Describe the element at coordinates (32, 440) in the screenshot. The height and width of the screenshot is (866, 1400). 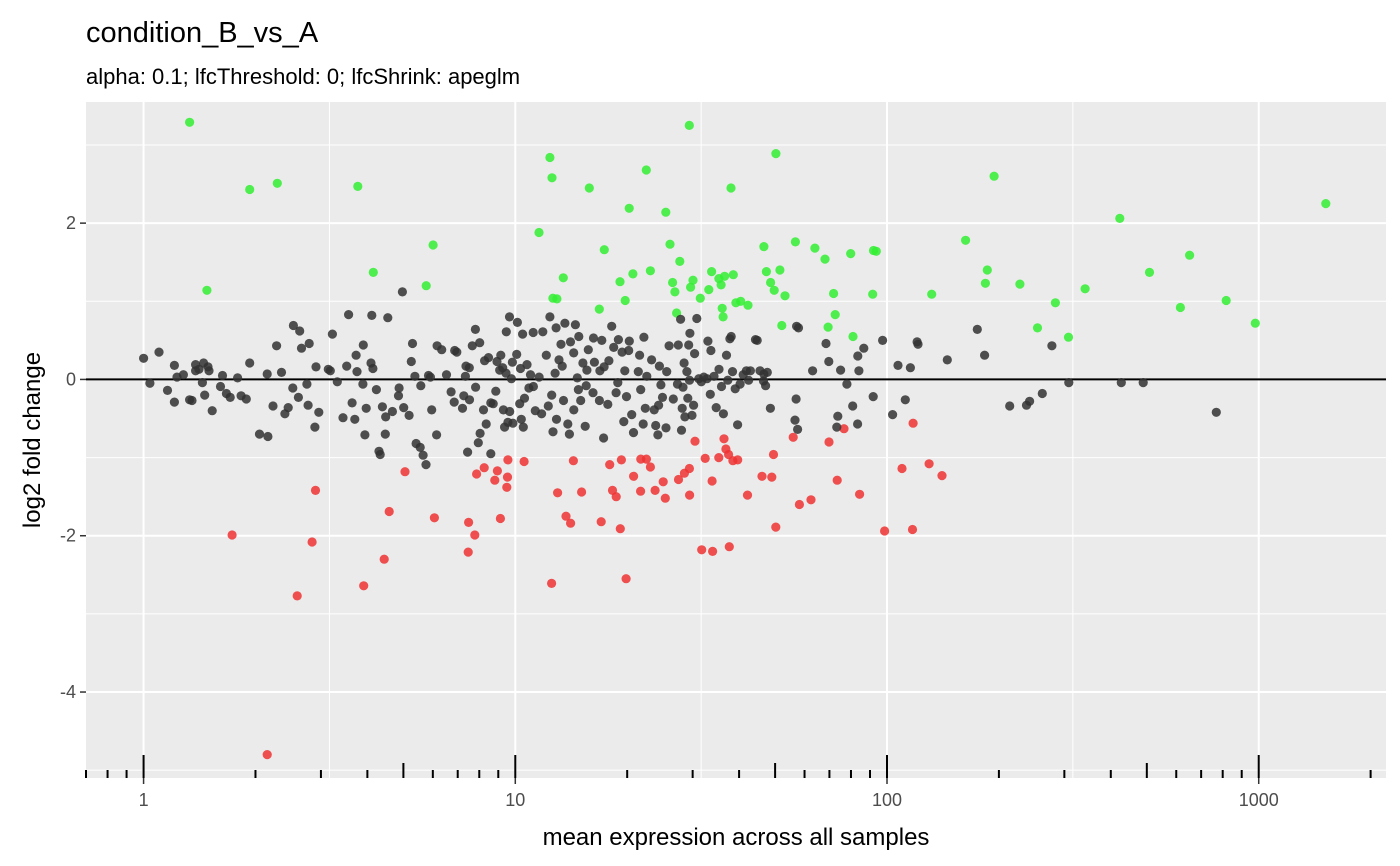
I see `y-axis-title: log2 fold change` at that location.